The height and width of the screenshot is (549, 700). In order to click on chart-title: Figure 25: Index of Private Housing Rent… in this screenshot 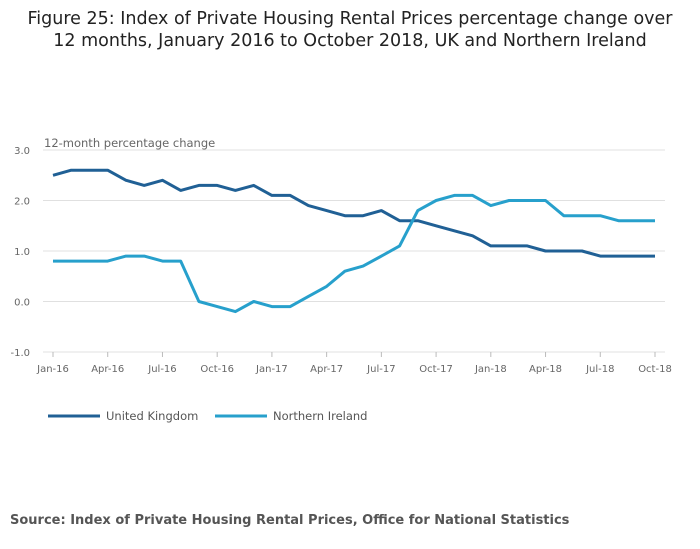, I will do `click(350, 30)`.